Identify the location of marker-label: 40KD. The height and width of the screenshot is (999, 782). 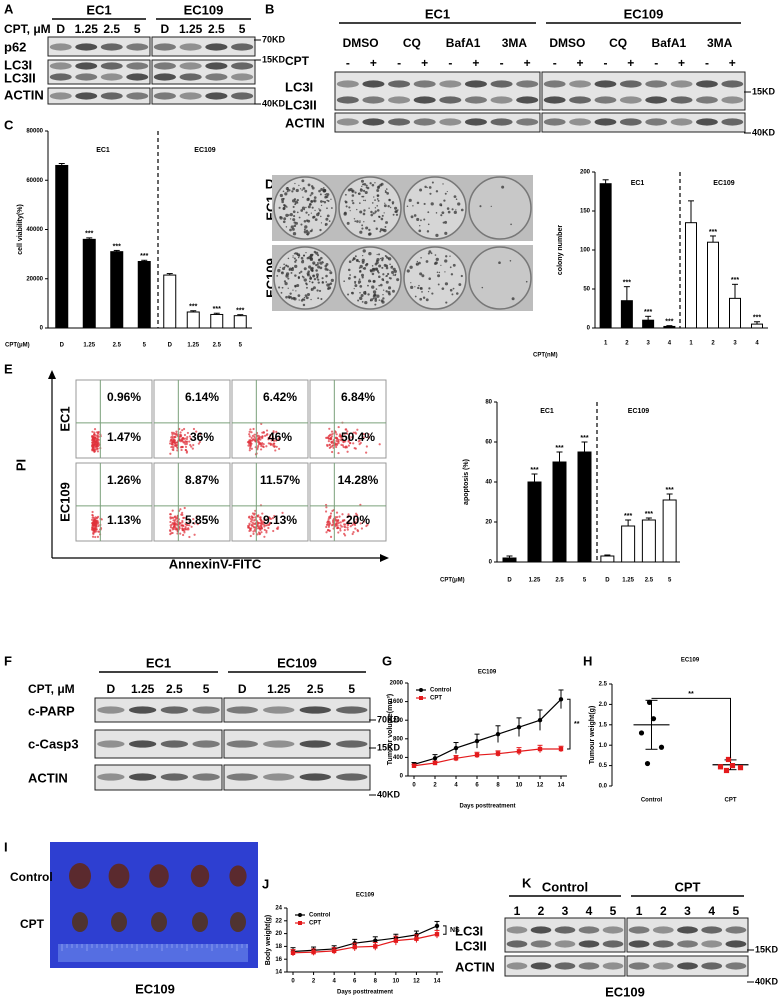
(767, 981).